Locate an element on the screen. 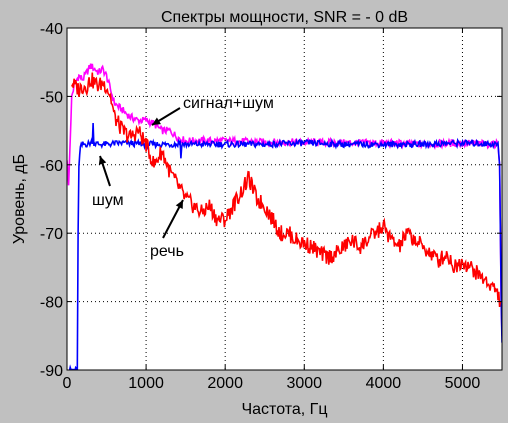 This screenshot has height=423, width=508. y-tick-label: -50 is located at coordinates (51, 97).